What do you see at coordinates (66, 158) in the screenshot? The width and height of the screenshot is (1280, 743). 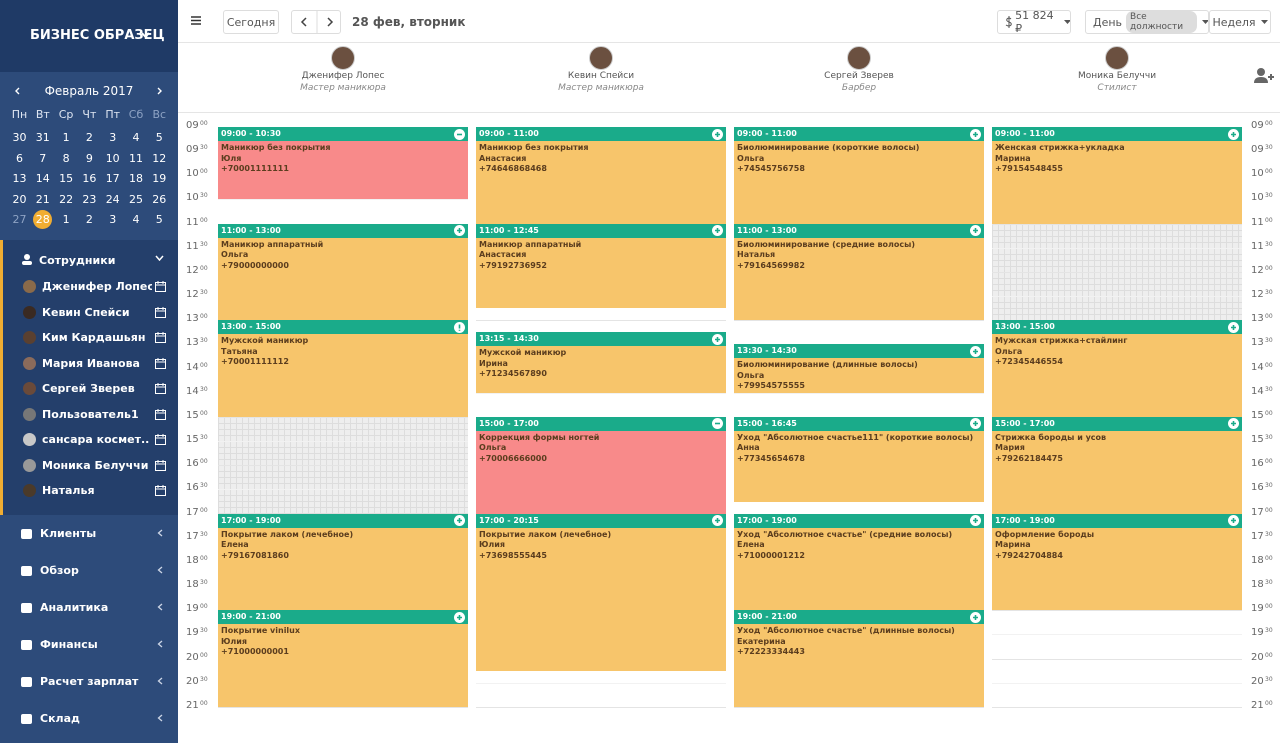 I see `calendar-day: 8` at bounding box center [66, 158].